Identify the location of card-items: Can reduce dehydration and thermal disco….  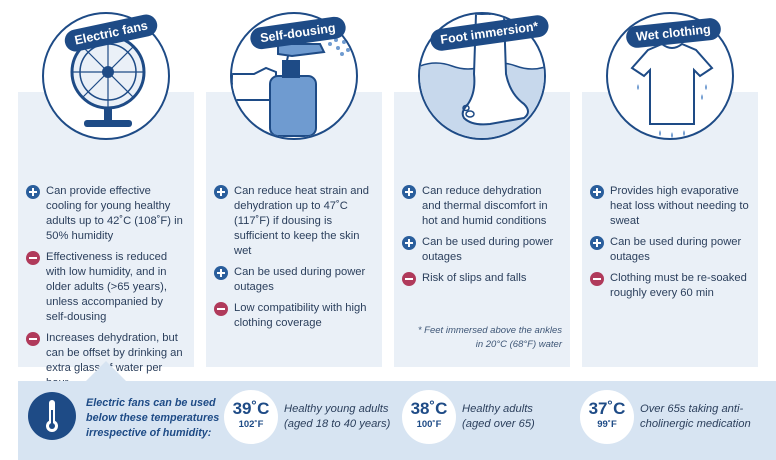
(482, 238).